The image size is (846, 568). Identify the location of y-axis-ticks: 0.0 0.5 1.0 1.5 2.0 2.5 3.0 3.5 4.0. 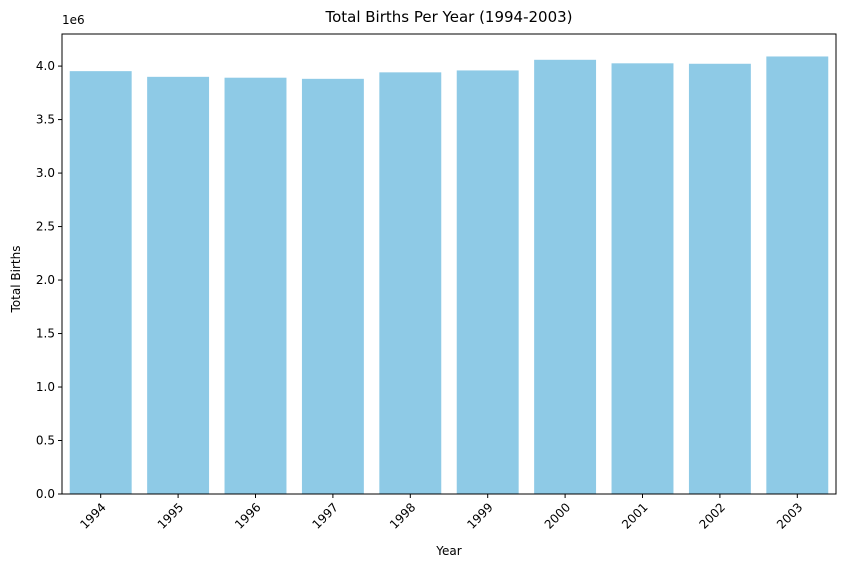
(49, 280).